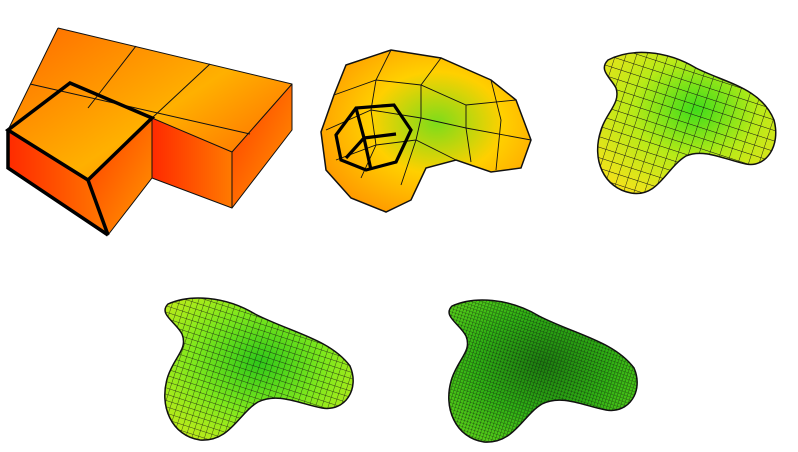  Describe the element at coordinates (262, 146) in the screenshot. I see `mesh-end-face` at that location.